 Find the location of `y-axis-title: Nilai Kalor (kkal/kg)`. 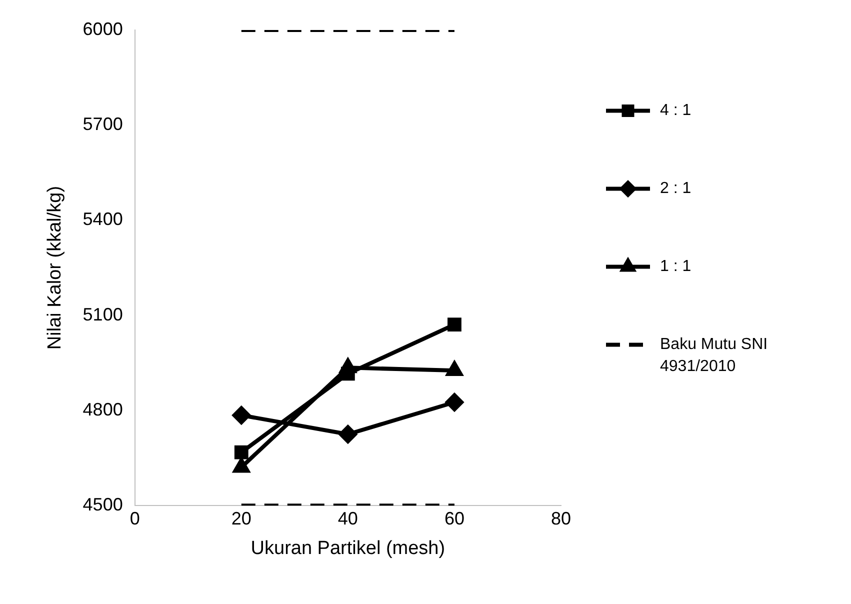

y-axis-title: Nilai Kalor (kkal/kg) is located at coordinates (55, 268).